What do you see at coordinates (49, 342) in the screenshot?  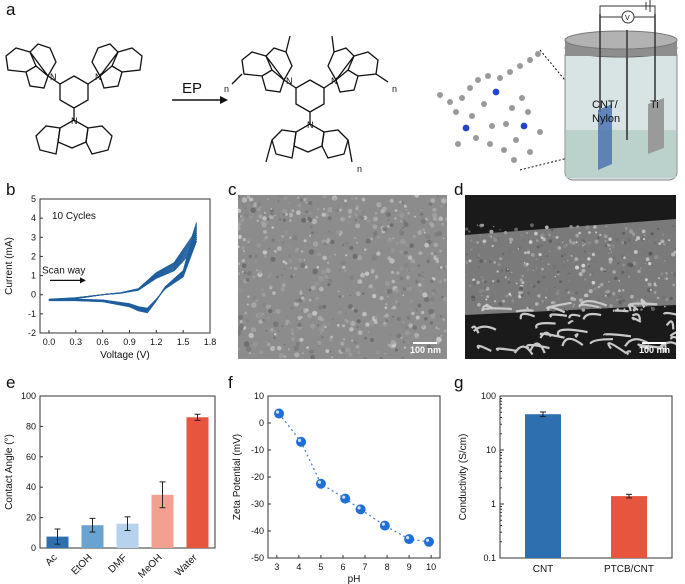 I see `x-tick-label: 0.0` at bounding box center [49, 342].